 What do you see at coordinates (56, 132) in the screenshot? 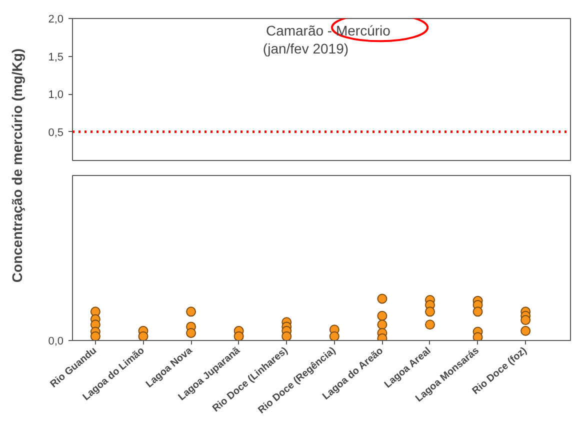
I see `y-tick-label: 0,5` at bounding box center [56, 132].